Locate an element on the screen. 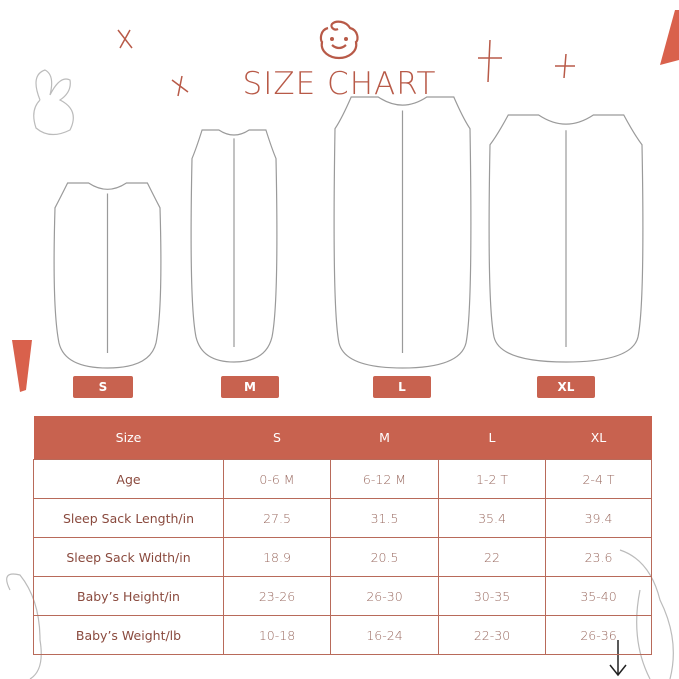  row-label: Age is located at coordinates (128, 479).